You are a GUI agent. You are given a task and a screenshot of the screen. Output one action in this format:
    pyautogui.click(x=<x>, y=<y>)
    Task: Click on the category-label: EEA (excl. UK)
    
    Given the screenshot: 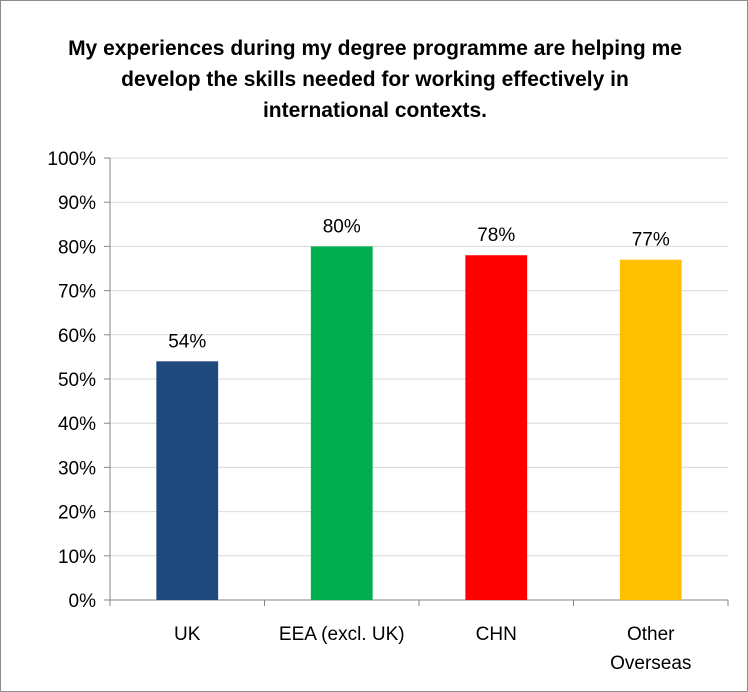 What is the action you would take?
    pyautogui.click(x=342, y=634)
    